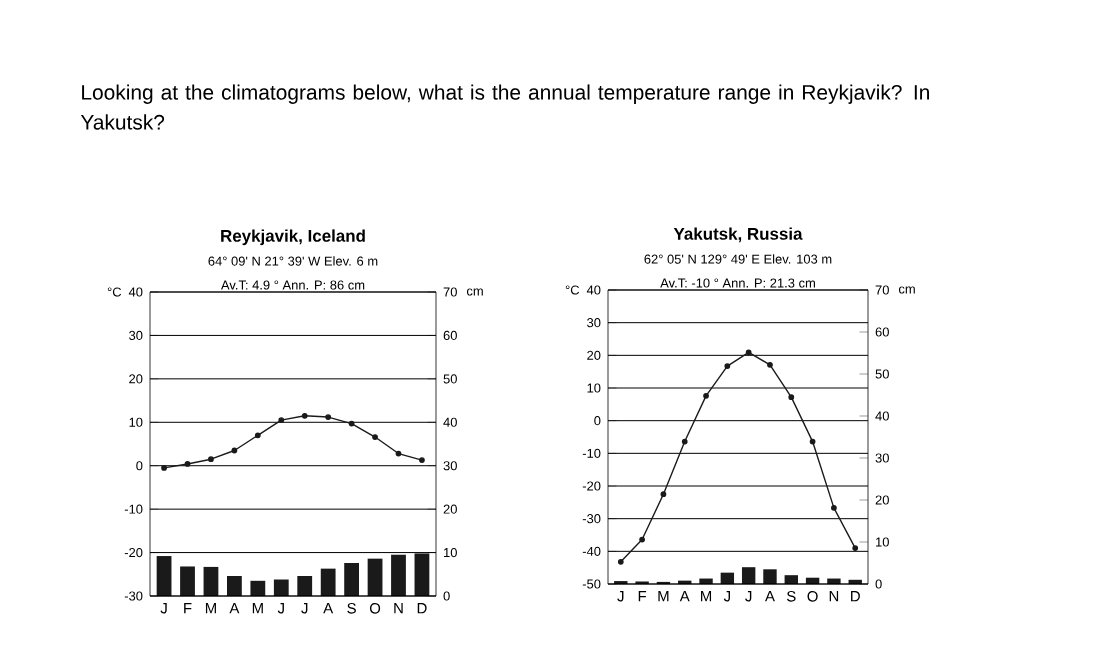 This screenshot has width=1116, height=648. Describe the element at coordinates (504, 107) in the screenshot. I see `text: Looking at the climatograms below, what is the annual temperature range in Reykjavik? In Yakutsk?` at that location.